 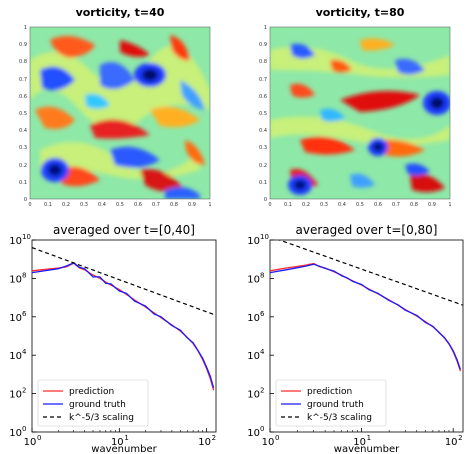 What do you see at coordinates (262, 314) in the screenshot?
I see `y-tick-exponent: 6` at bounding box center [262, 314].